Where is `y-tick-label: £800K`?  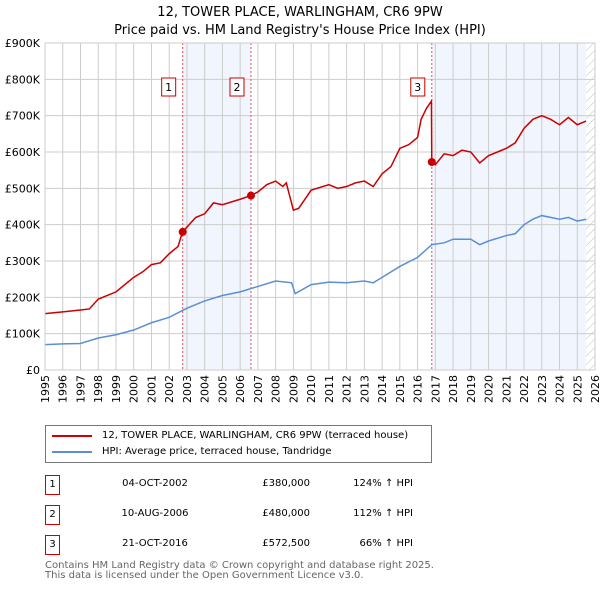
y-tick-label: £800K is located at coordinates (23, 79).